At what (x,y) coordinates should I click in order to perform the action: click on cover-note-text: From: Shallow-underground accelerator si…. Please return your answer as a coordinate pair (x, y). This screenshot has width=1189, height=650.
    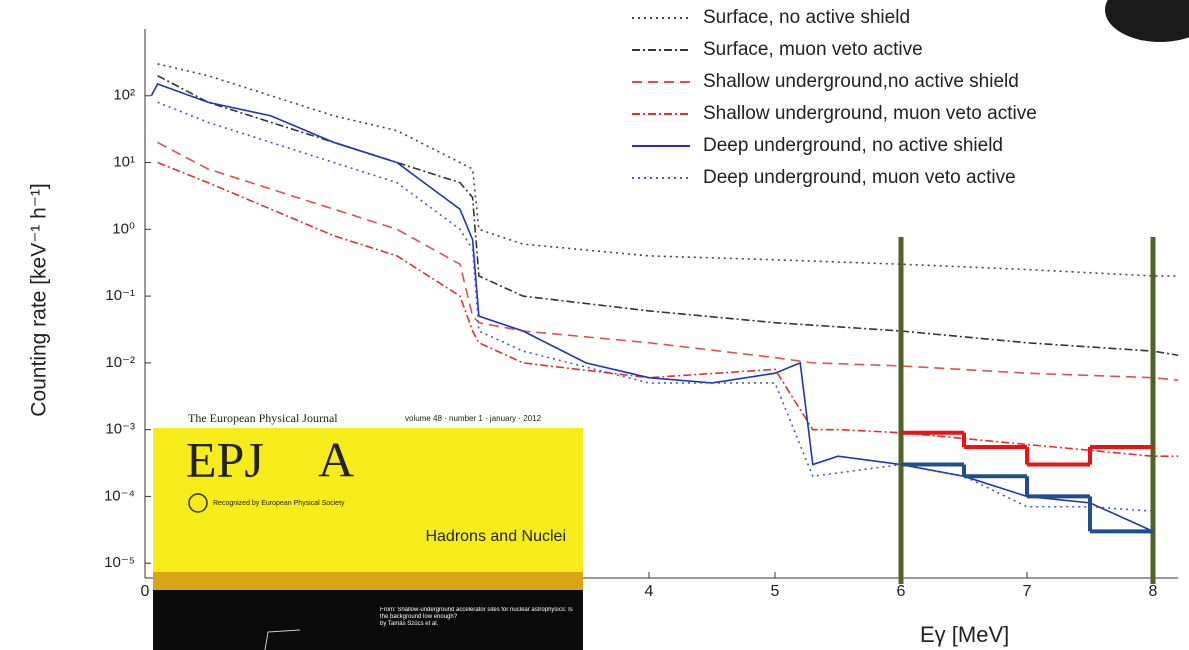
    Looking at the image, I should click on (480, 617).